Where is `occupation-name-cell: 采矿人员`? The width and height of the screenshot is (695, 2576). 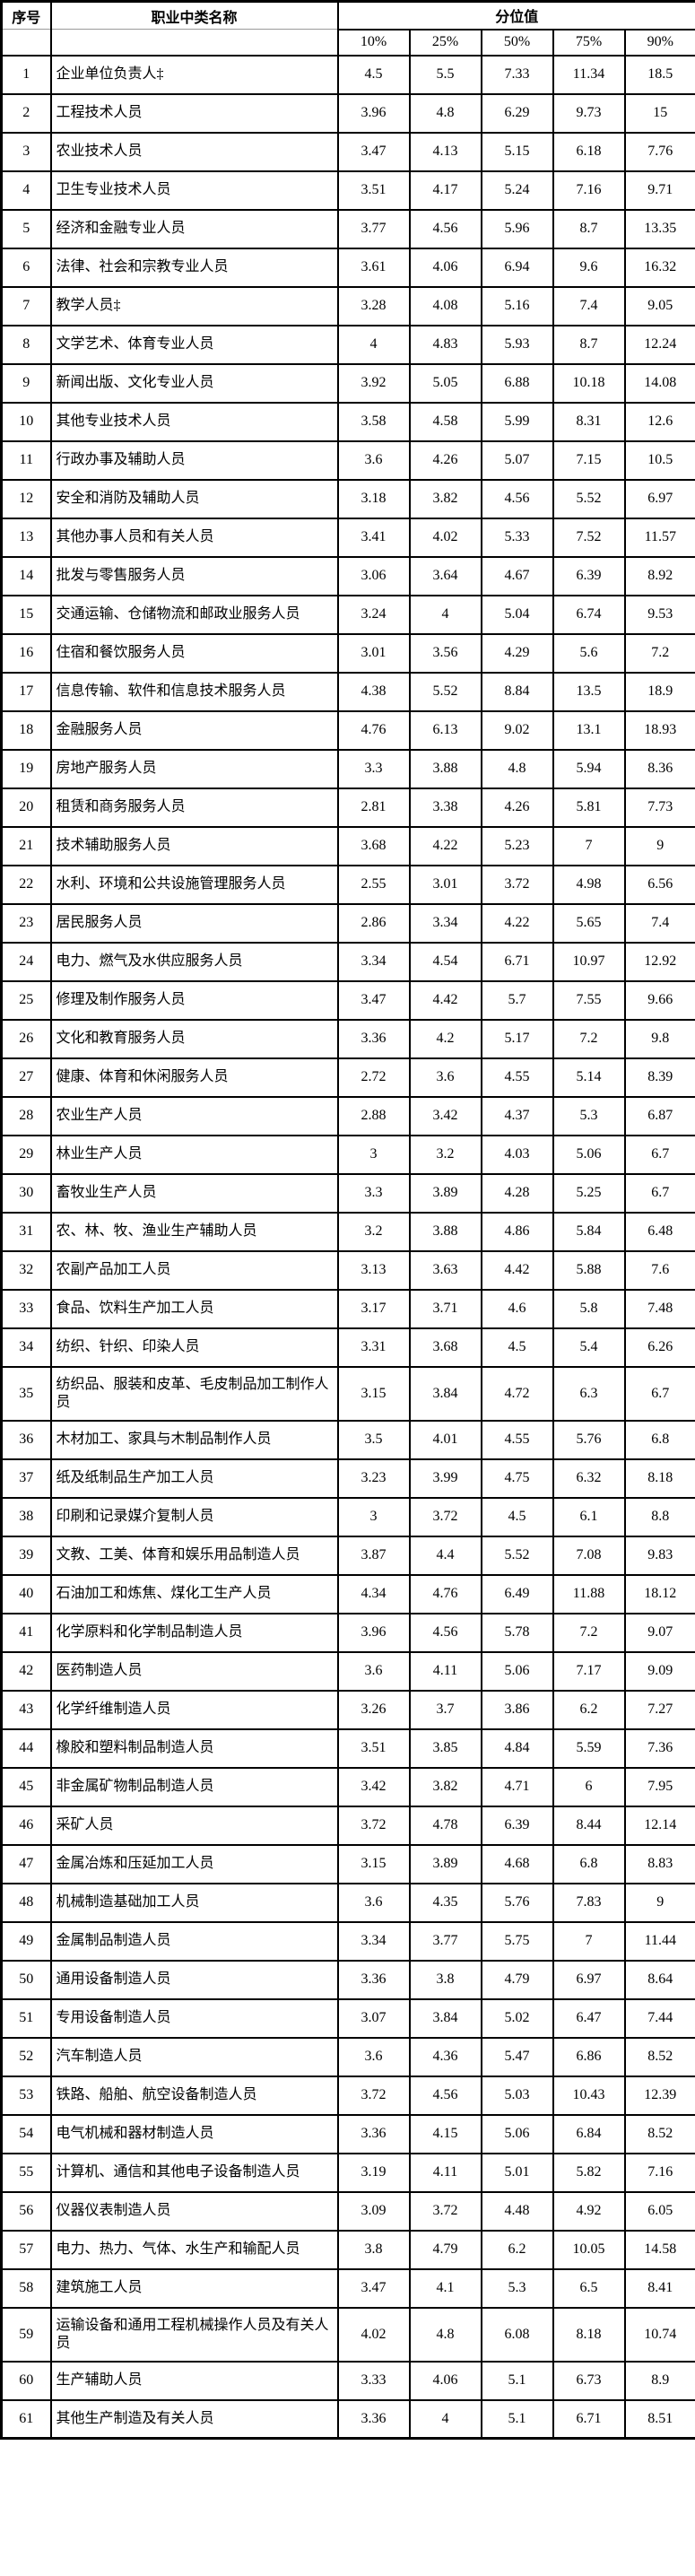
occupation-name-cell: 采矿人员 is located at coordinates (194, 1825).